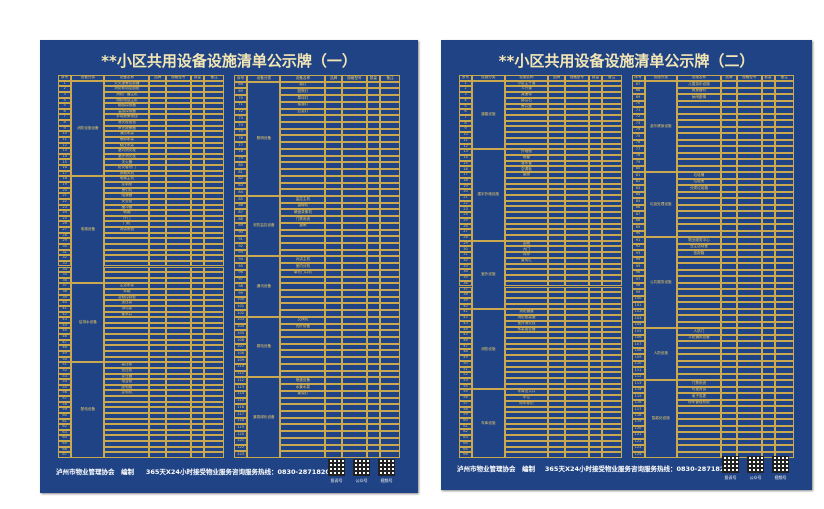 The height and width of the screenshot is (509, 824). Describe the element at coordinates (638, 117) in the screenshot. I see `row-number: 72` at that location.